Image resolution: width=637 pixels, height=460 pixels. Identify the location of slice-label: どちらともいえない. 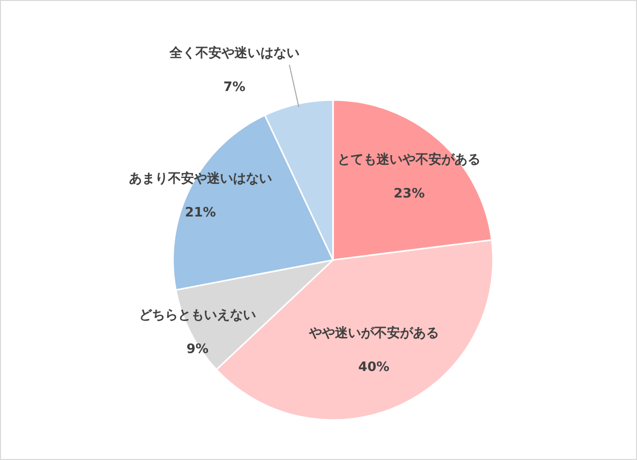
(197, 316).